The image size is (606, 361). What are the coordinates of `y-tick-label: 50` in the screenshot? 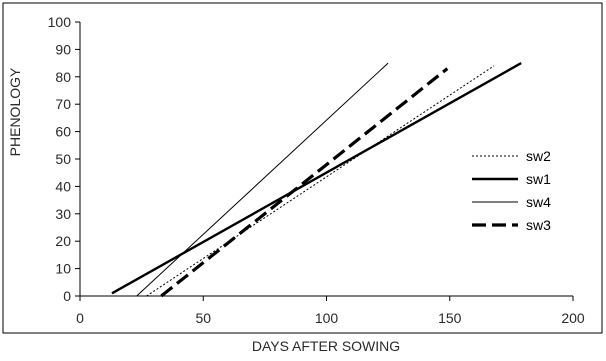 It's located at (63, 159).